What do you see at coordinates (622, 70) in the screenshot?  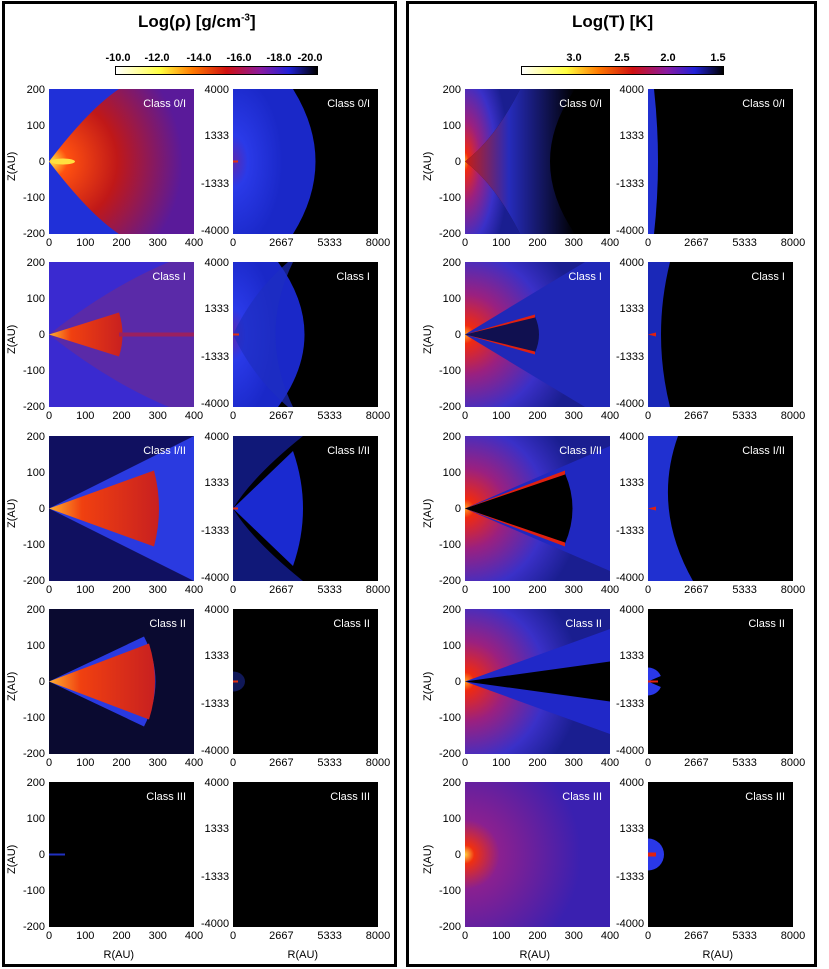 I see `temperature-colorbar` at bounding box center [622, 70].